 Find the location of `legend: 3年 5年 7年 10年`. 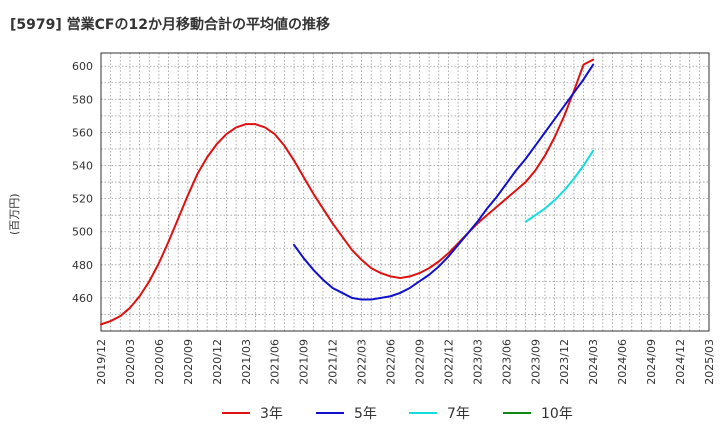

legend: 3年 5年 7年 10年 is located at coordinates (360, 413).